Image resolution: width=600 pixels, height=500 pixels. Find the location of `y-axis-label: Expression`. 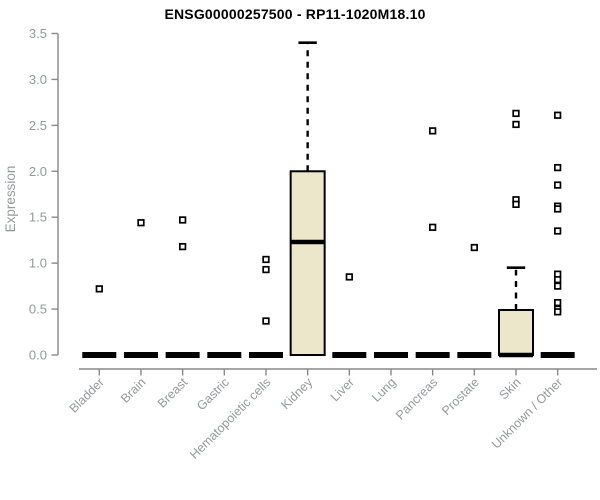

y-axis-label: Expression is located at coordinates (10, 199).